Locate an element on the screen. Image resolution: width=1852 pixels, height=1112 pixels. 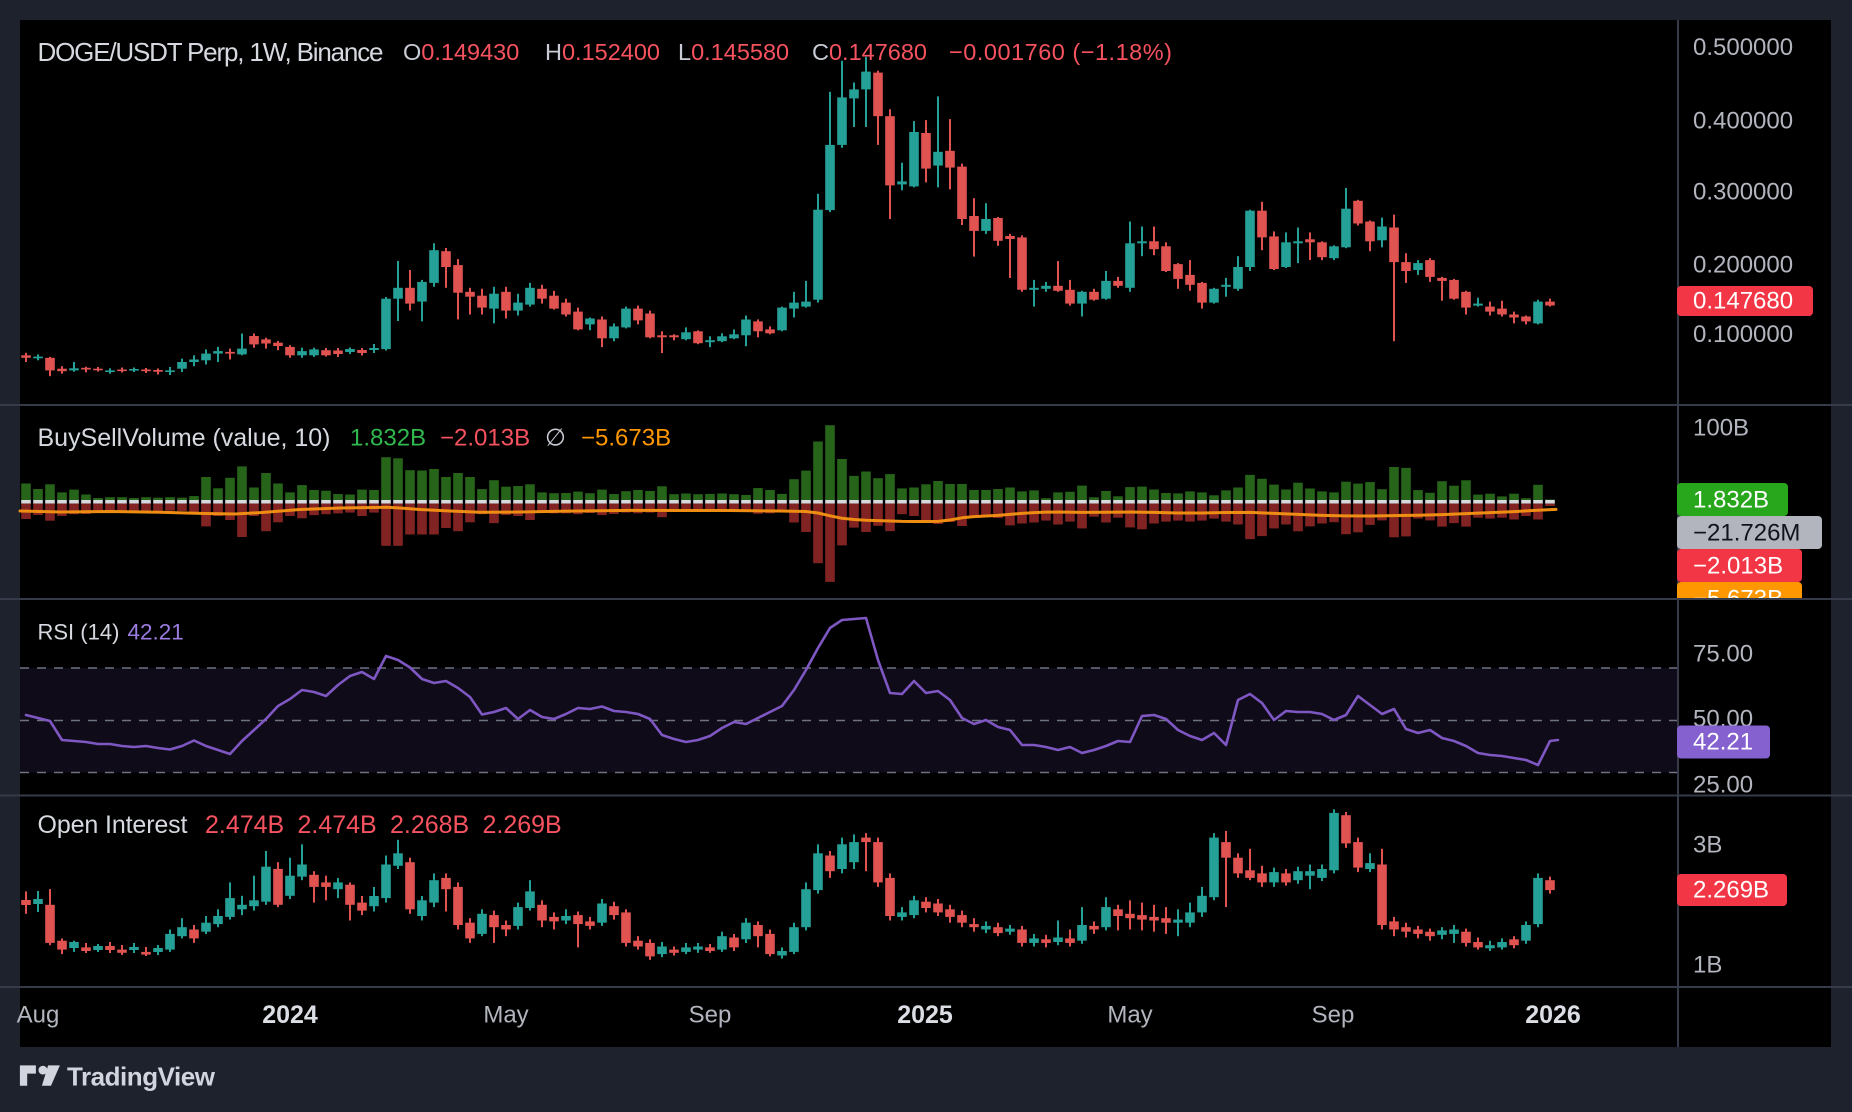
svg-text: 2025 is located at coordinates (925, 1015).